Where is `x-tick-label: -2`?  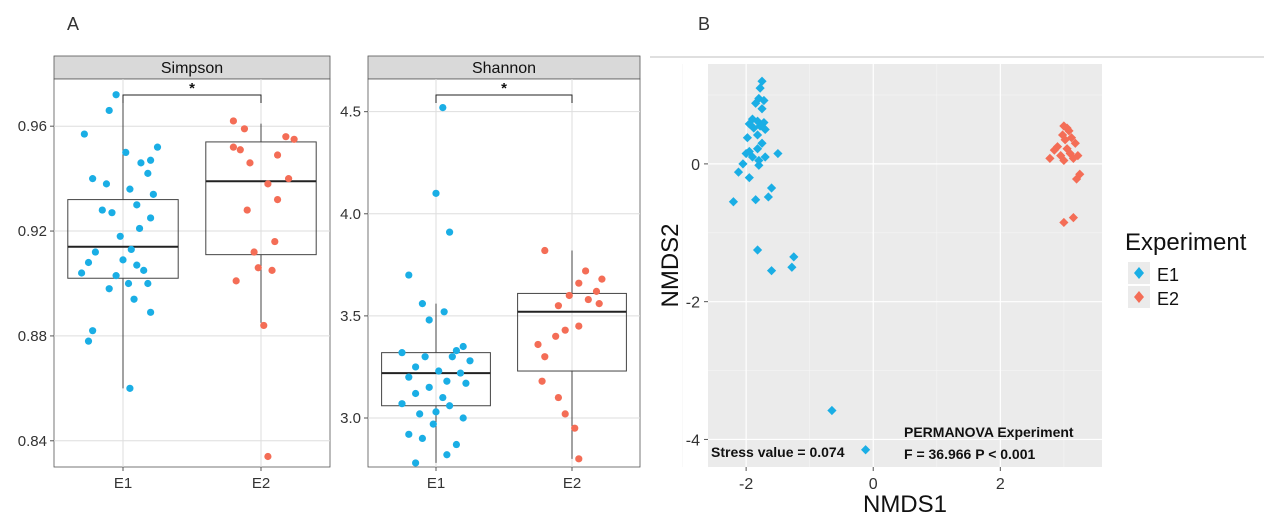
x-tick-label: -2 is located at coordinates (746, 484).